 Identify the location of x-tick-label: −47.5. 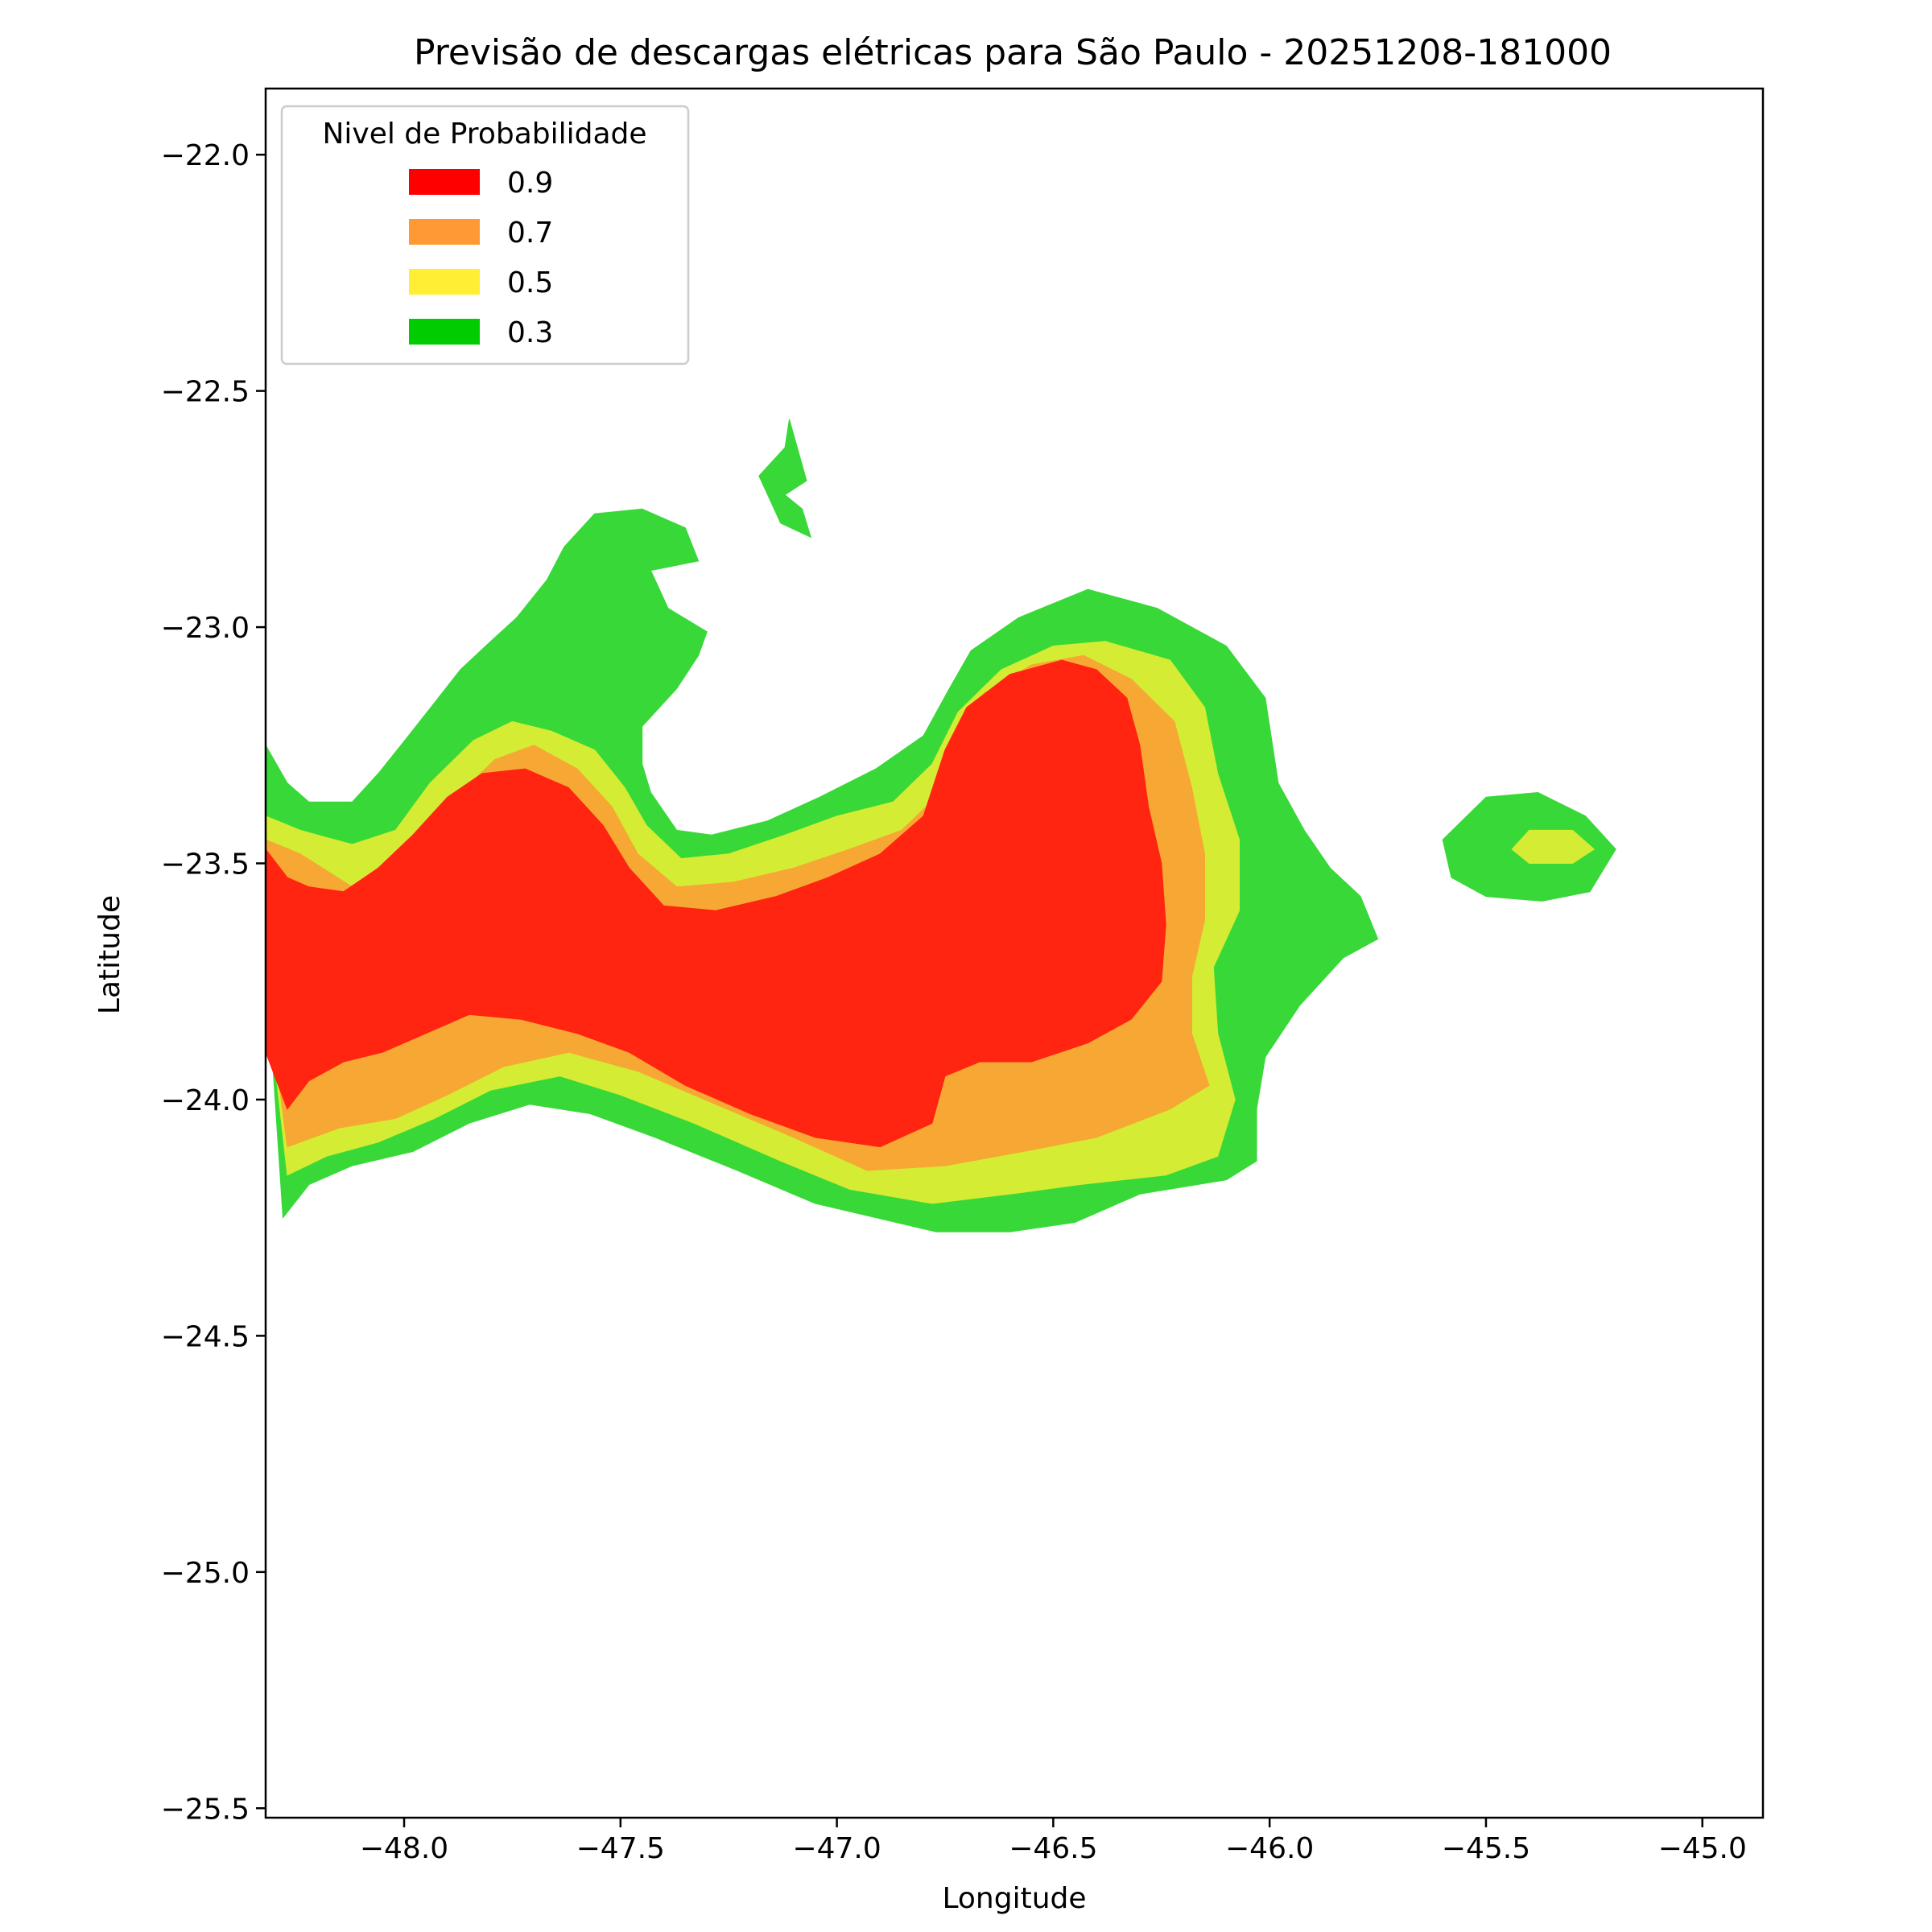
(620, 1849).